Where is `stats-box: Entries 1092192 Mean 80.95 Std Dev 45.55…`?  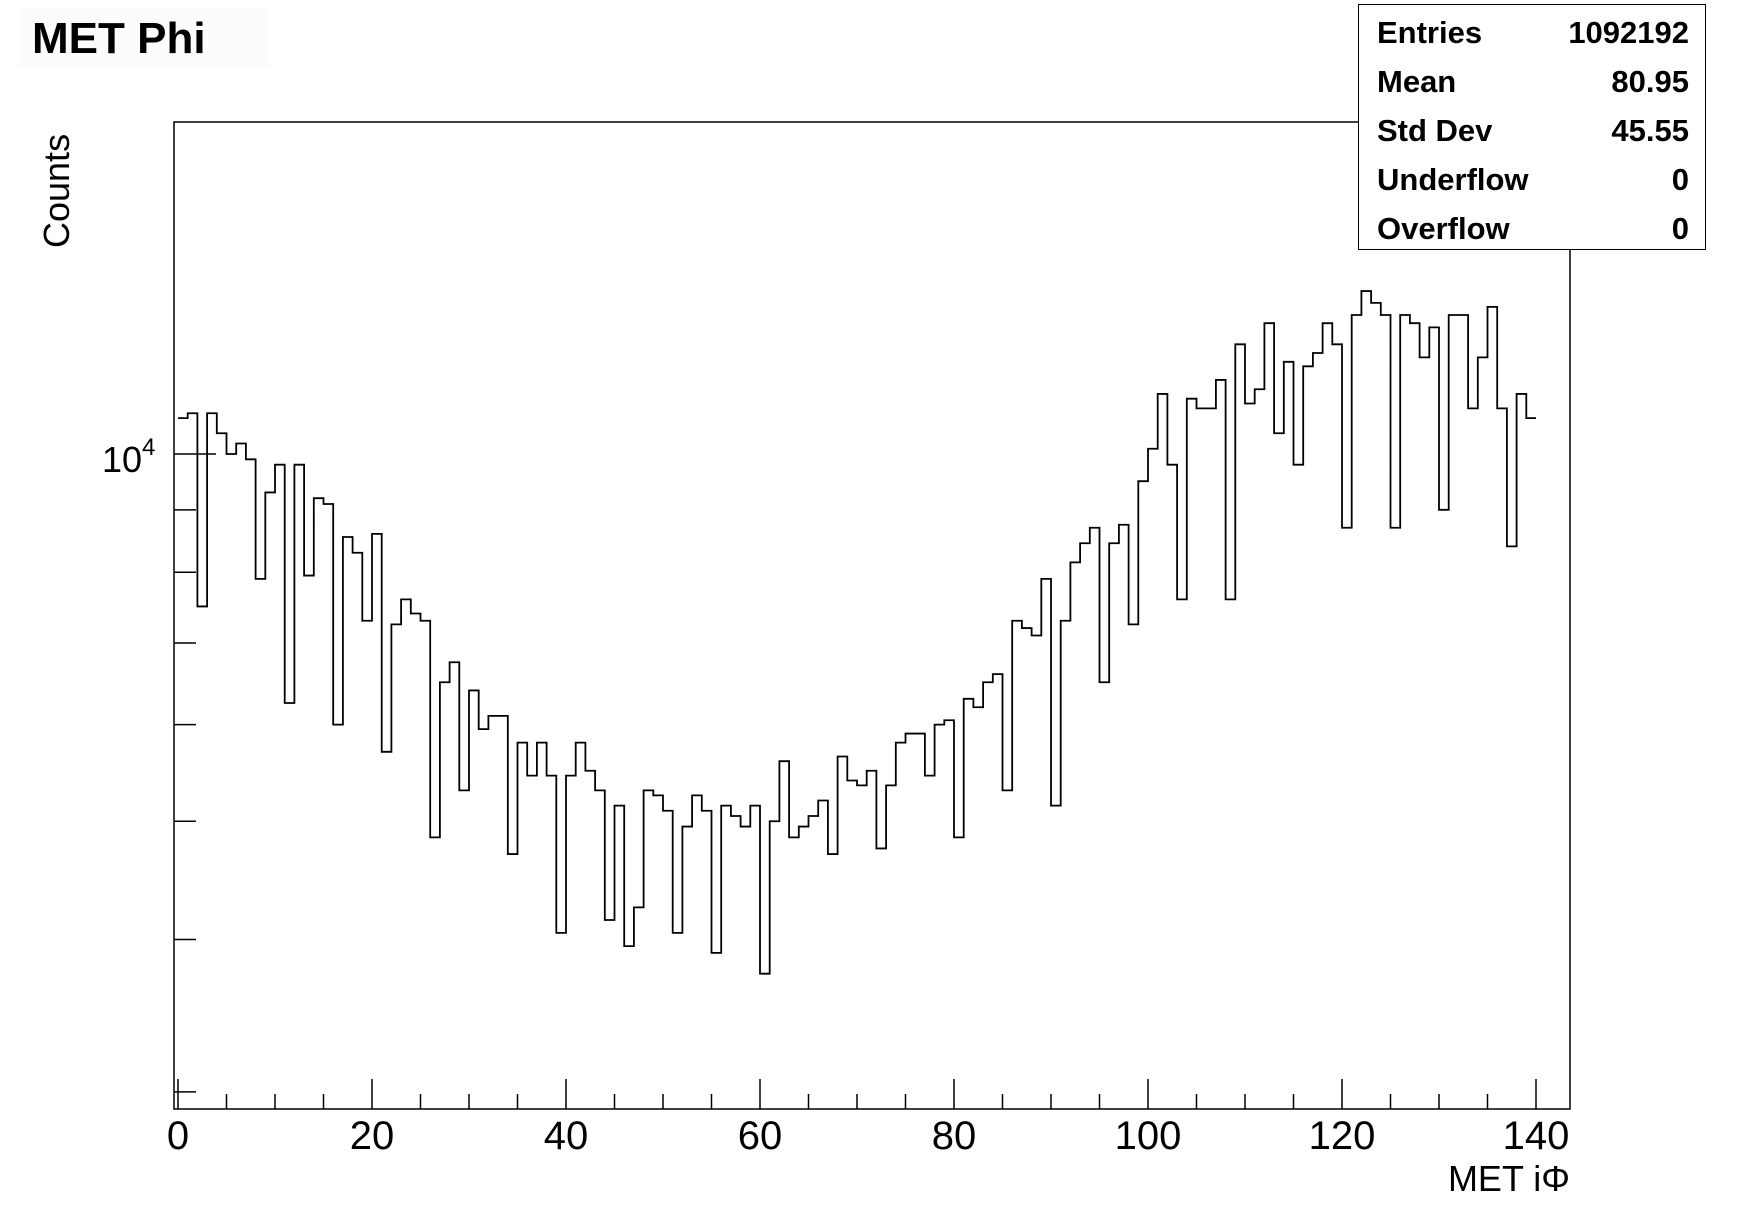
stats-box: Entries 1092192 Mean 80.95 Std Dev 45.55… is located at coordinates (1532, 127).